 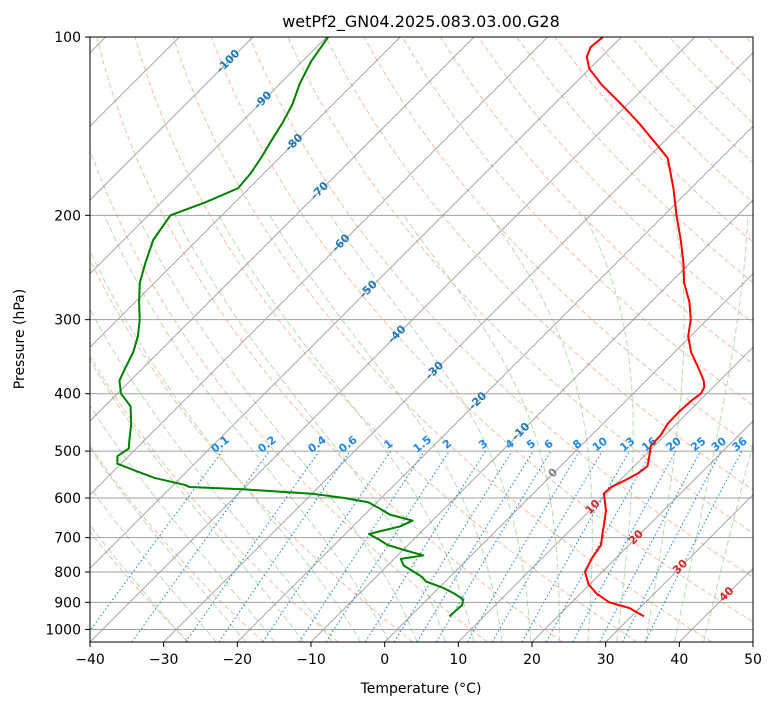 I want to click on x-tick-label: −20, so click(x=238, y=660).